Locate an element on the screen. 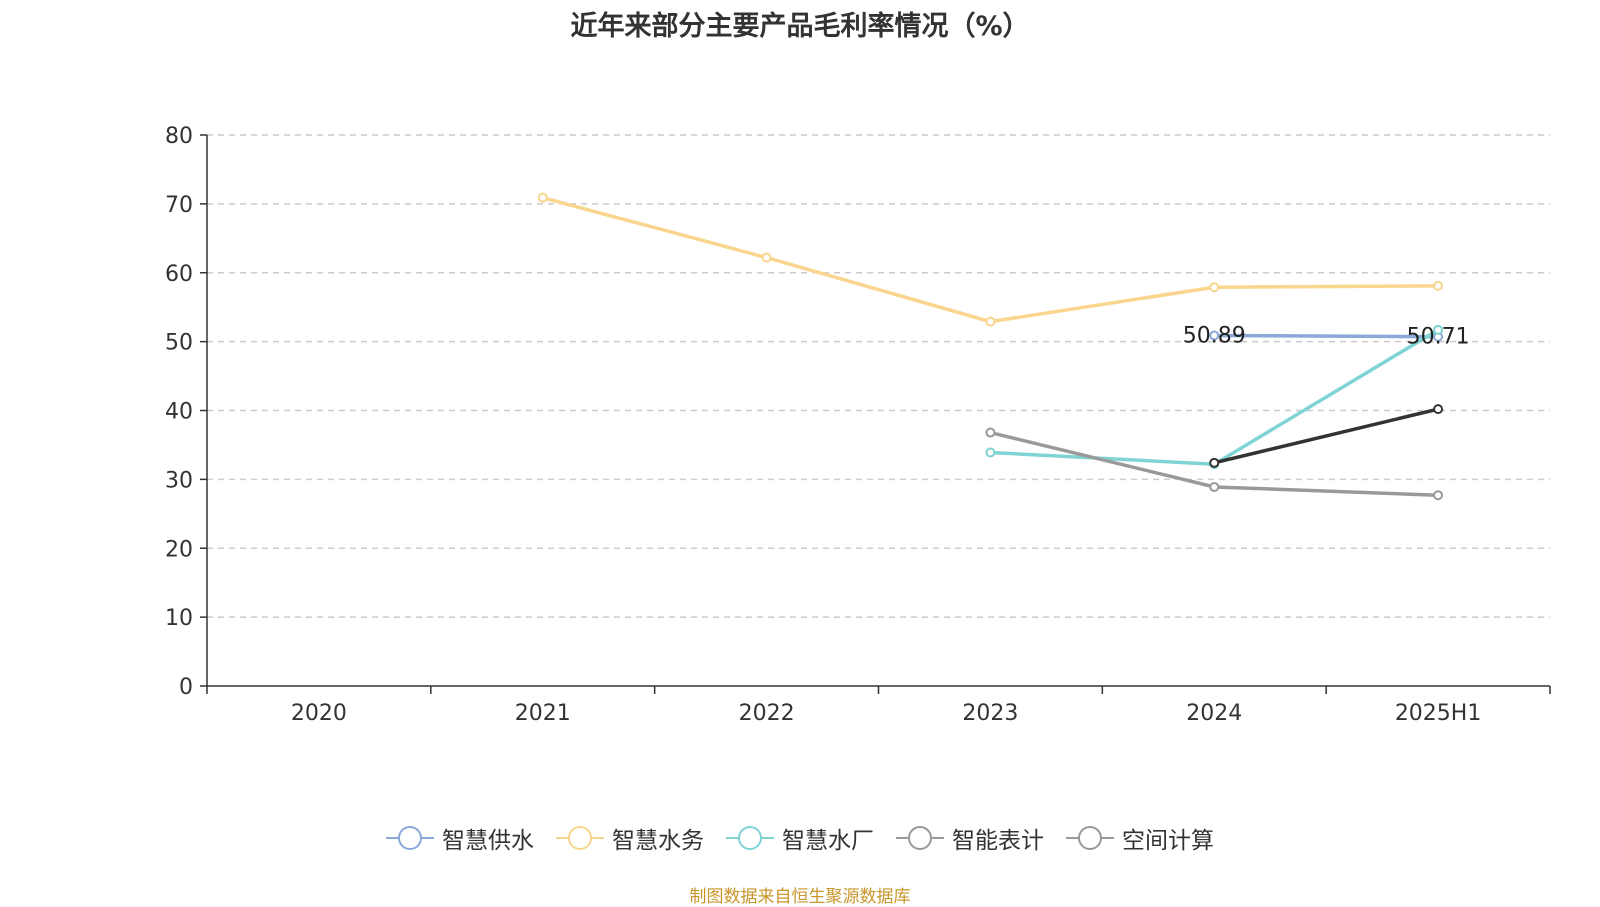 Image resolution: width=1600 pixels, height=907 pixels. chart-legend: 智慧供水 智慧水务 智慧水厂 智能表计 空间计算 is located at coordinates (800, 838).